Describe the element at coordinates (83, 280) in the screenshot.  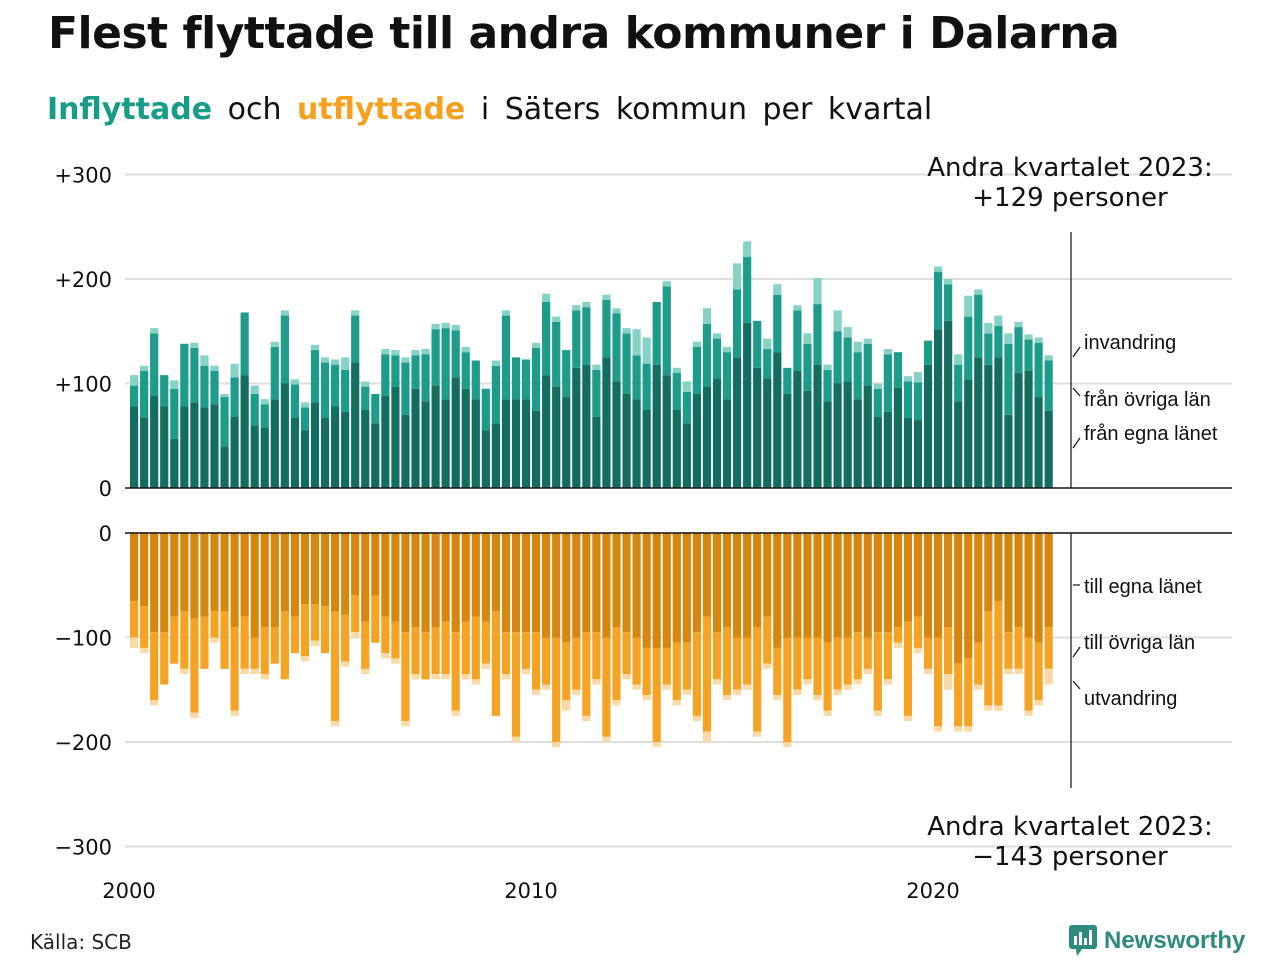
I see `y-tick-label-top: +200` at that location.